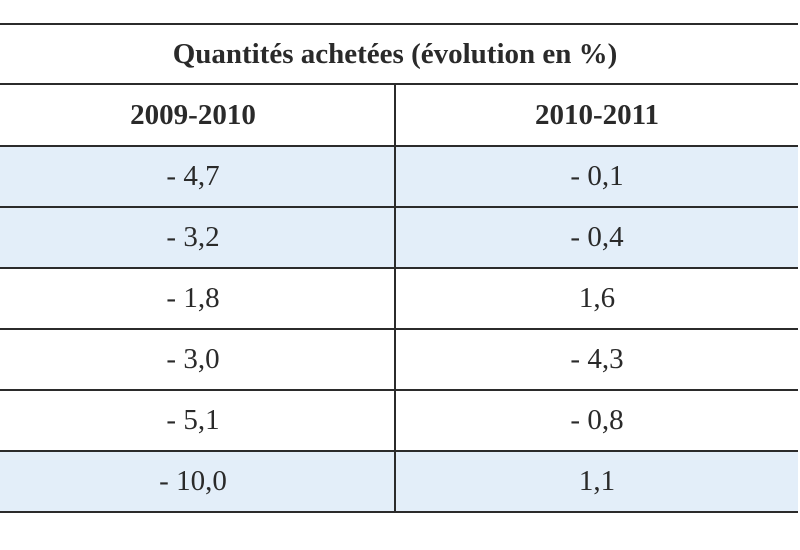  Describe the element at coordinates (596, 176) in the screenshot. I see `table-cell: - 0,1` at that location.